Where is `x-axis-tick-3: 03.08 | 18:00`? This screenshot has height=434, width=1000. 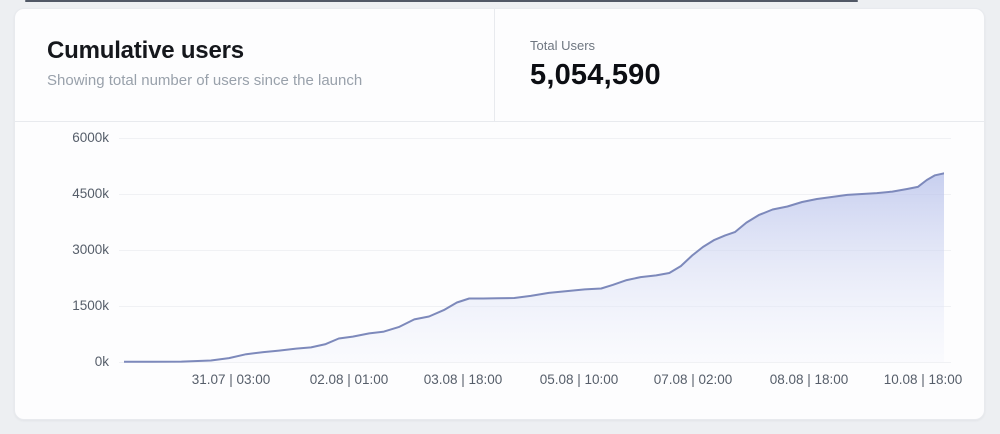
x-axis-tick-3: 03.08 | 18:00 is located at coordinates (463, 379).